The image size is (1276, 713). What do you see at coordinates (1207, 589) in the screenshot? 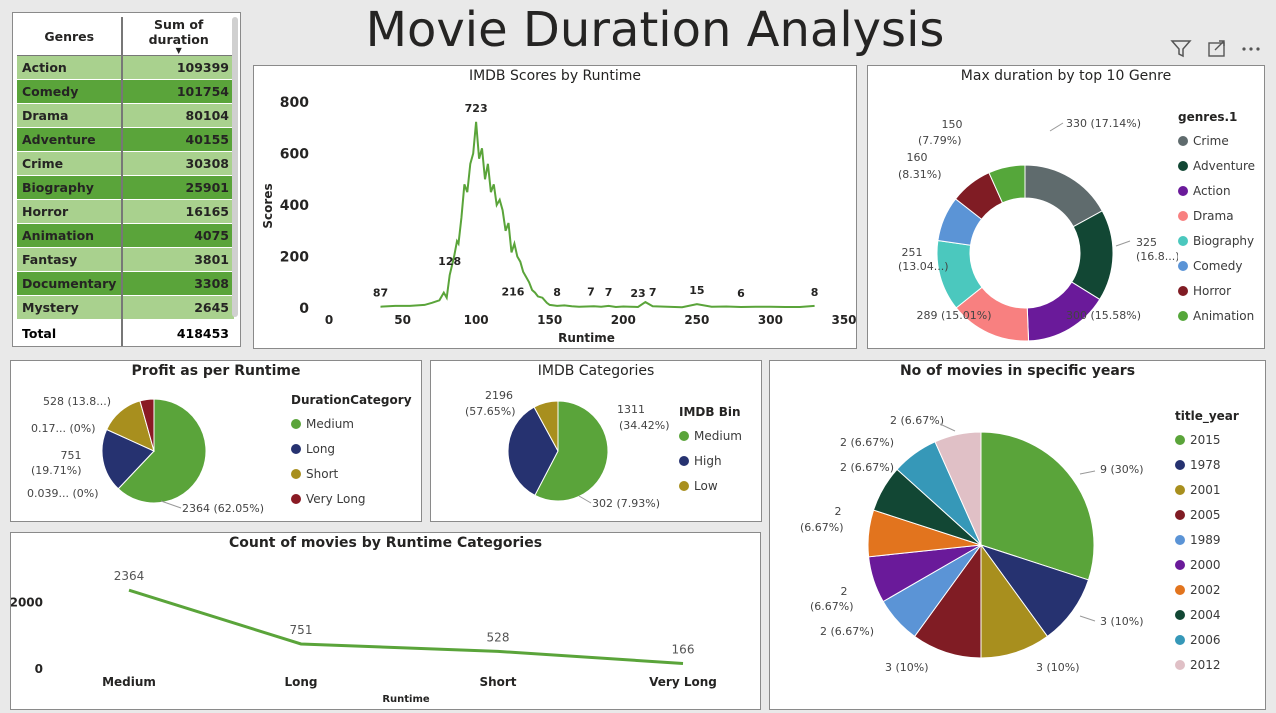
I see `legend-item: 2002` at bounding box center [1207, 589].